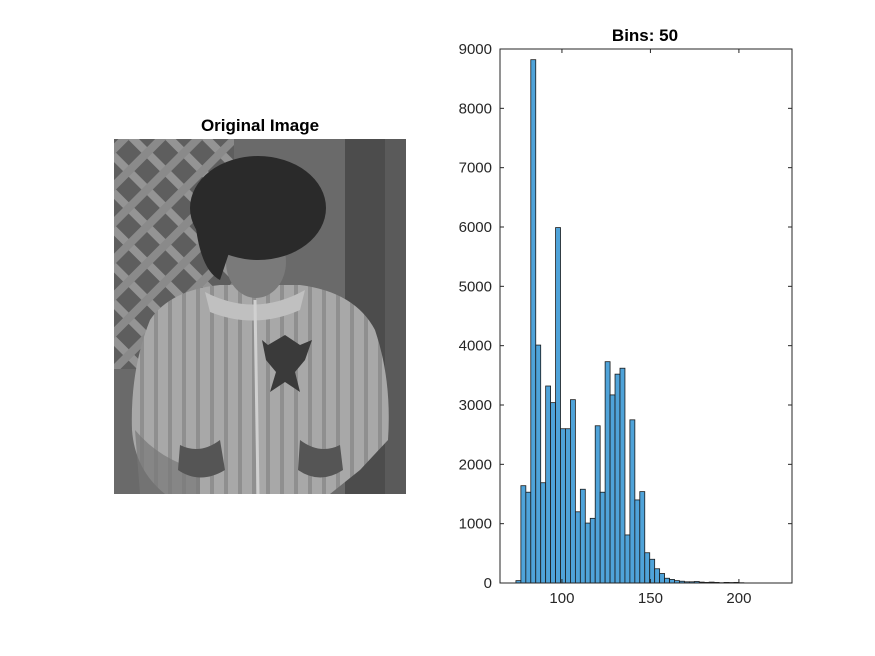 Image resolution: width=875 pixels, height=656 pixels. I want to click on y-tick-label: 2000, so click(475, 464).